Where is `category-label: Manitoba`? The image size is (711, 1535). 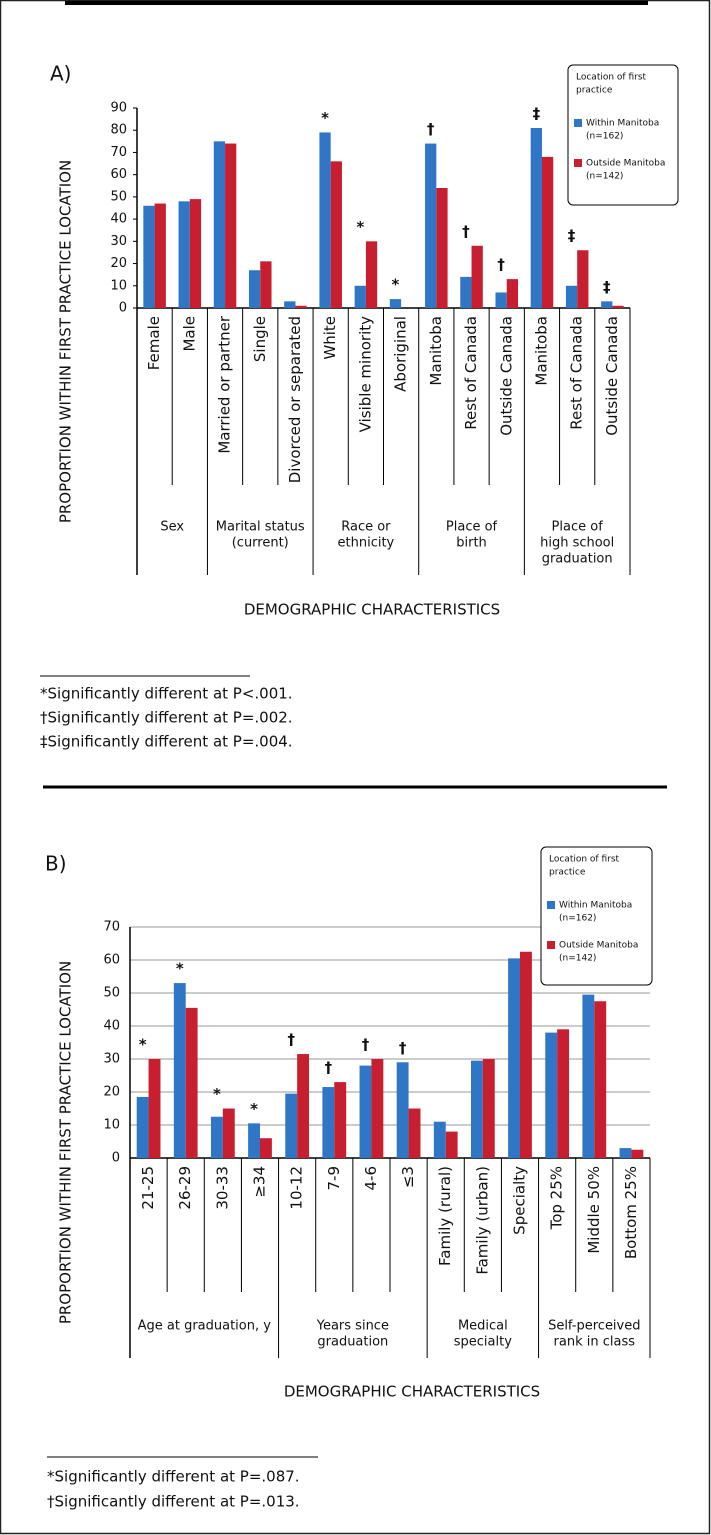 category-label: Manitoba is located at coordinates (436, 351).